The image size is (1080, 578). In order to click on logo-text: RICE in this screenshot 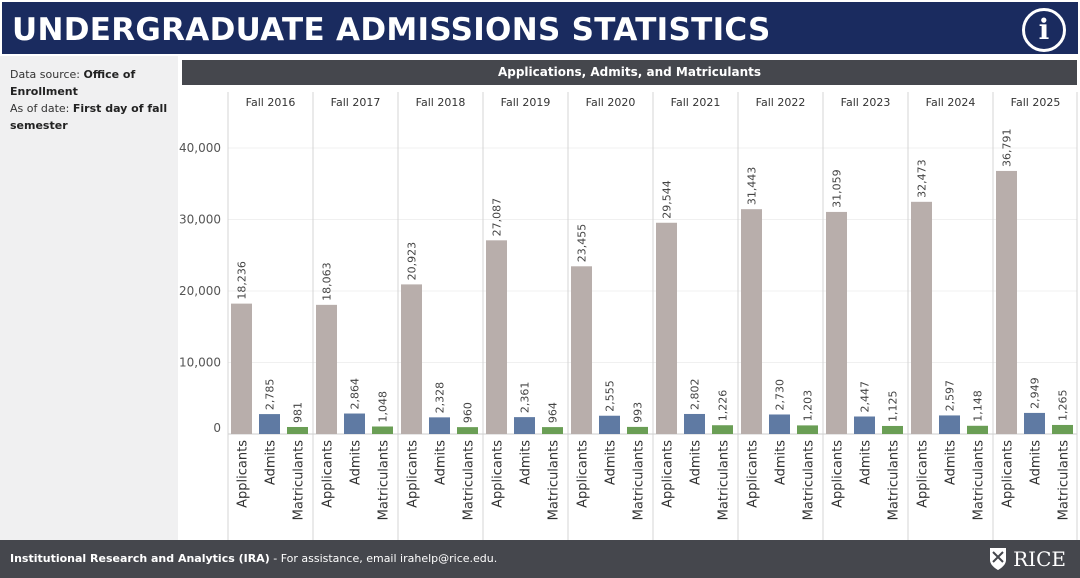, I will do `click(1039, 559)`.